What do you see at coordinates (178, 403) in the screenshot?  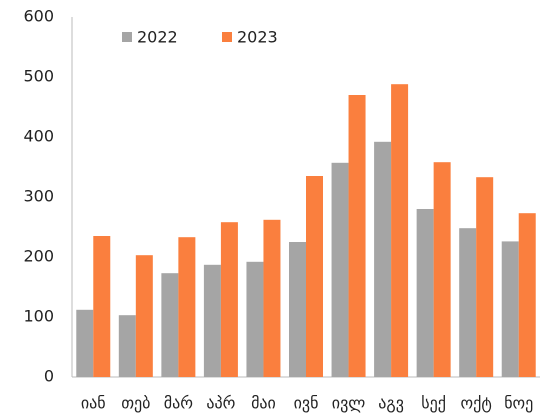 I see `x-tick-label: მარ` at bounding box center [178, 403].